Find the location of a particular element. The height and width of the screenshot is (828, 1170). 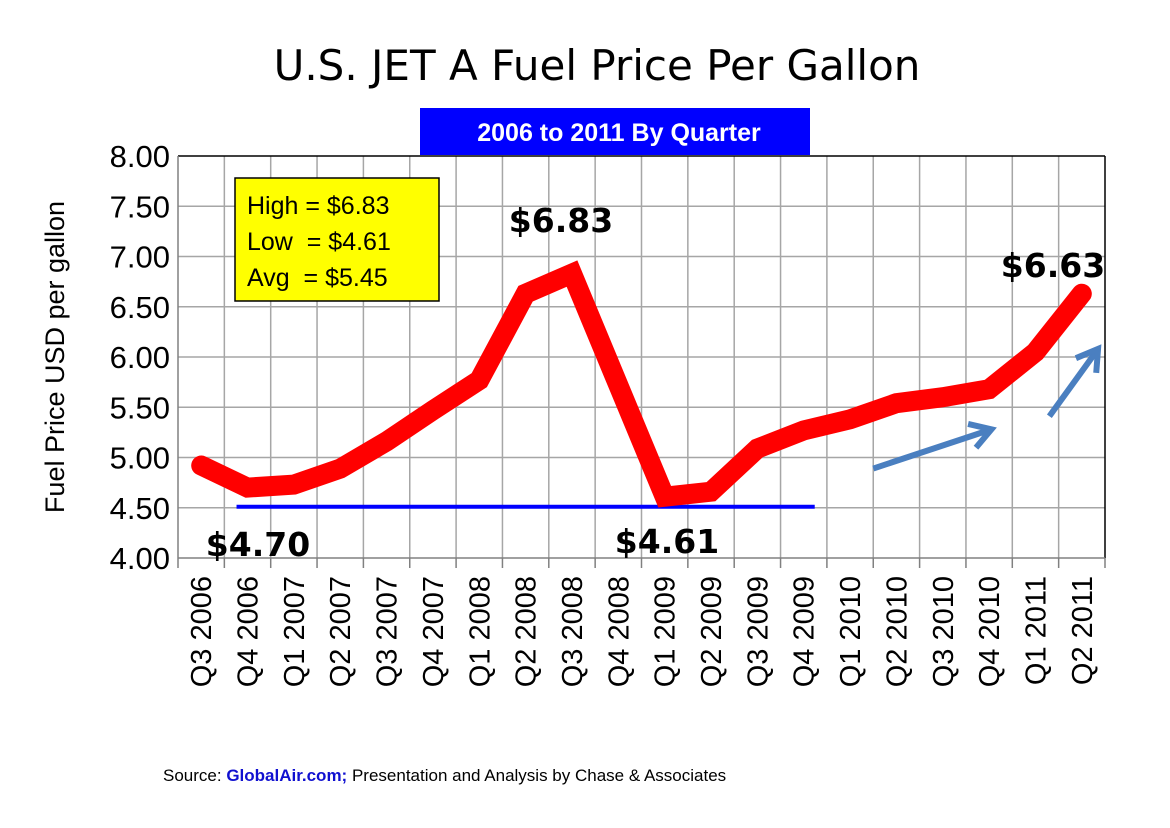

x-tick-label: Q4 2007 is located at coordinates (434, 631).